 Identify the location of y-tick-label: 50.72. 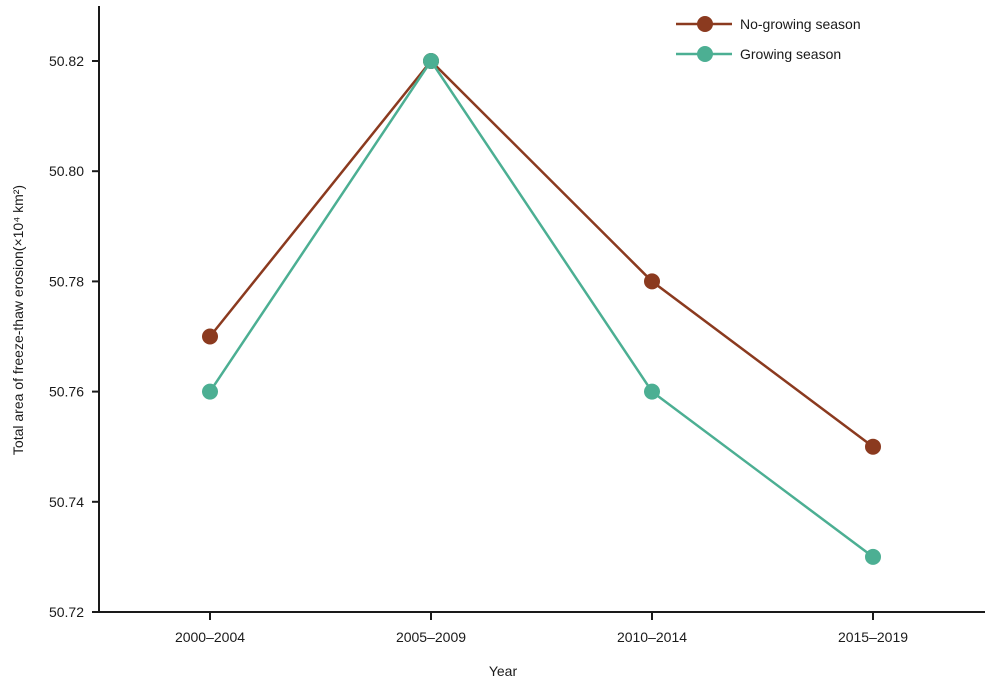
(66, 612).